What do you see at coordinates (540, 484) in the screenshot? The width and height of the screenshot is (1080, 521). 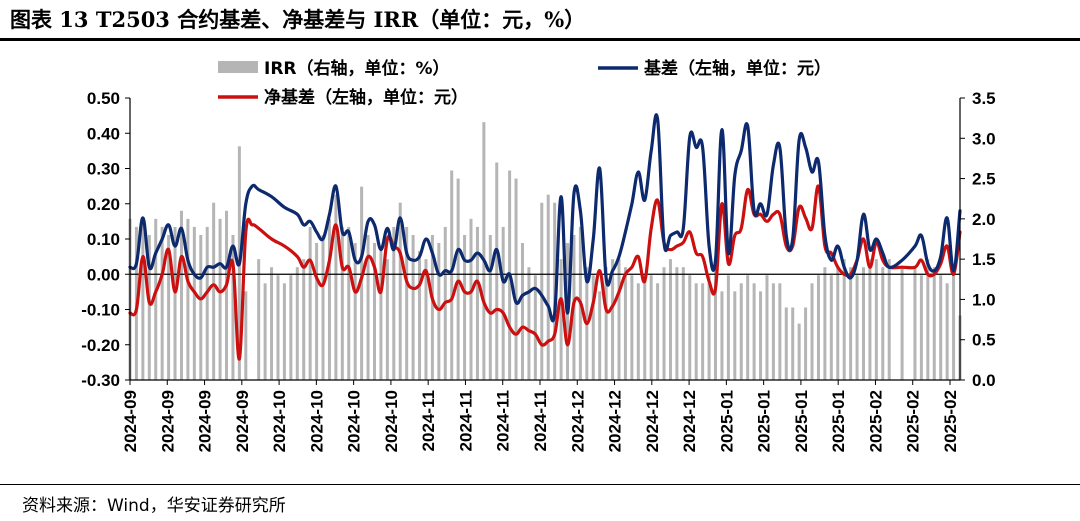 I see `footer-divider` at bounding box center [540, 484].